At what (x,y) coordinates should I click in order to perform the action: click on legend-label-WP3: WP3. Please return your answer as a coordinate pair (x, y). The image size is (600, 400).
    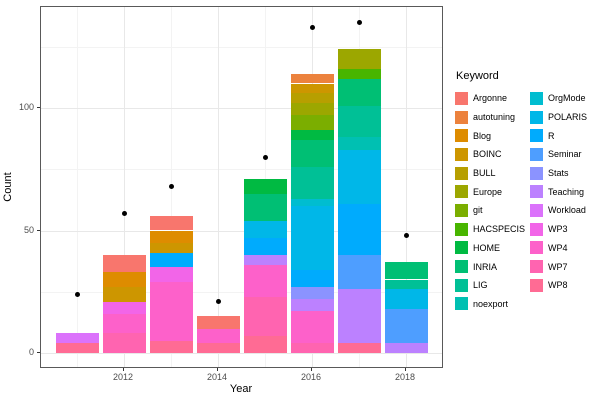
    Looking at the image, I should click on (558, 229).